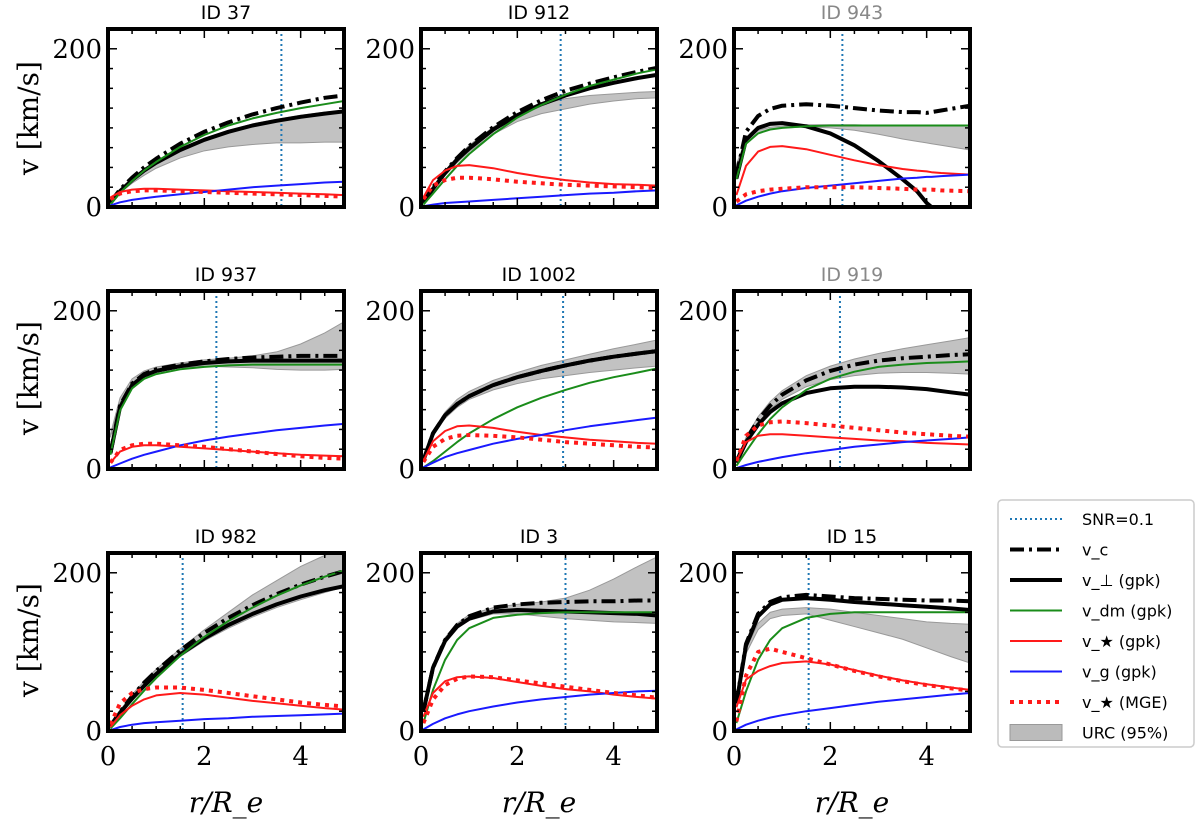 Image resolution: width=1200 pixels, height=825 pixels. What do you see at coordinates (1085, 642) in the screenshot?
I see `legend-item-vstar: v_★ (gpk)` at bounding box center [1085, 642].